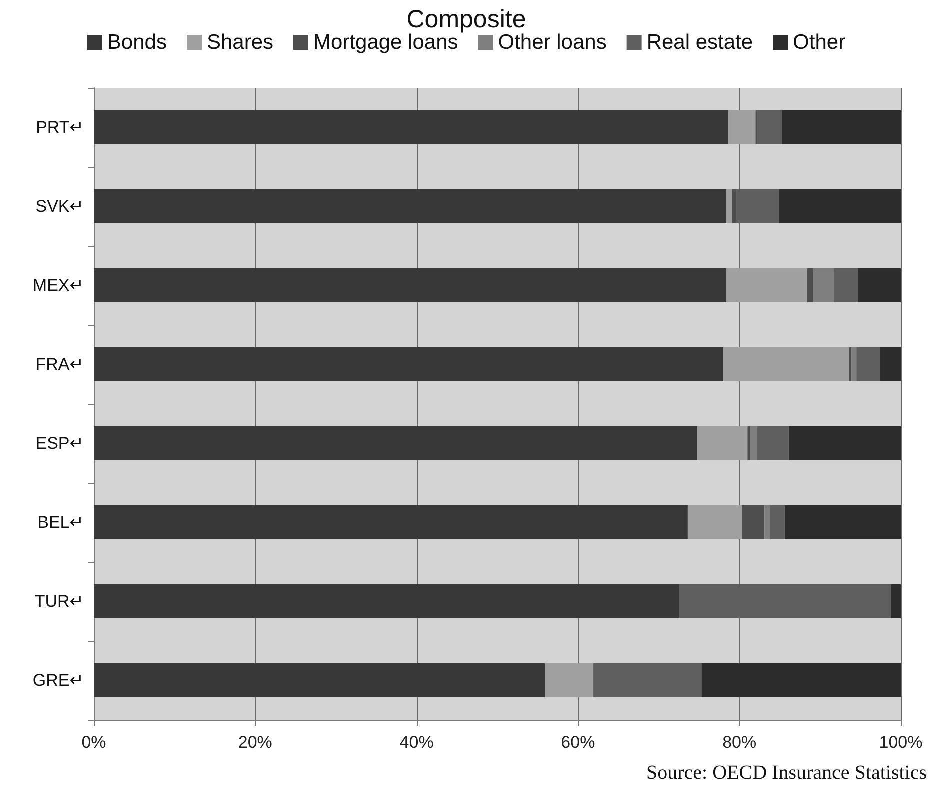  Describe the element at coordinates (386, 42) in the screenshot. I see `legend-label: Mortgage loans` at that location.